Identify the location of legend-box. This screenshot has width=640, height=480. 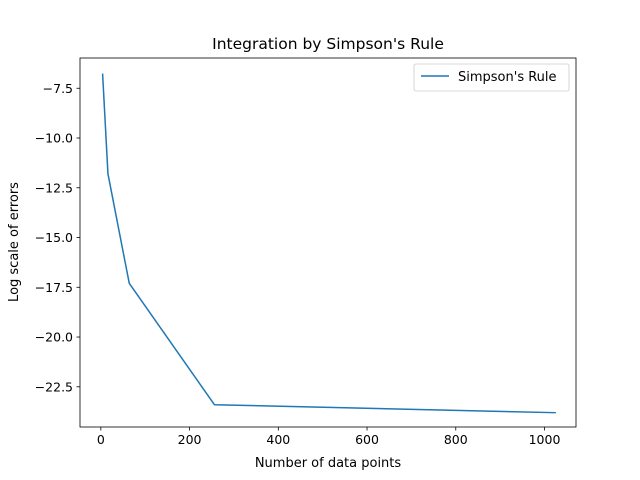
(491, 77).